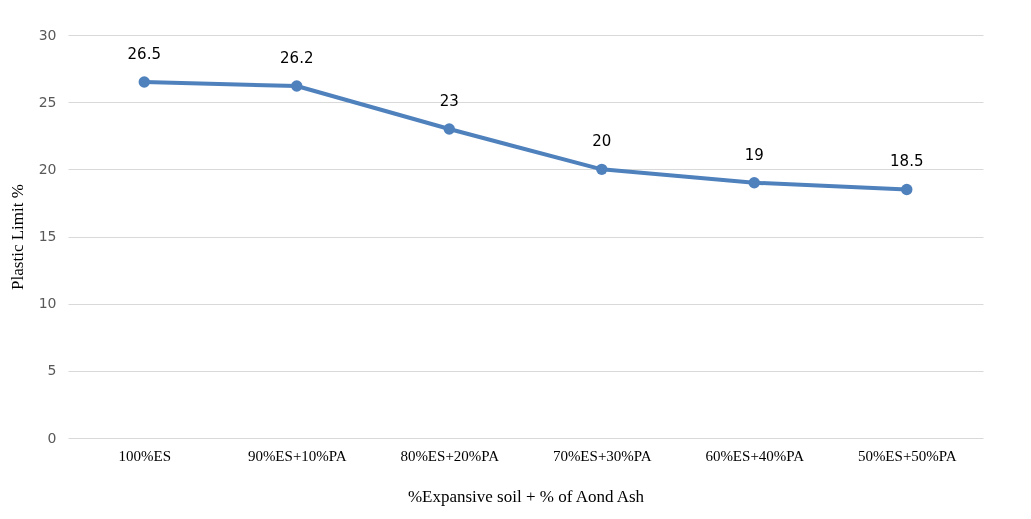  What do you see at coordinates (449, 101) in the screenshot?
I see `data-label: 23` at bounding box center [449, 101].